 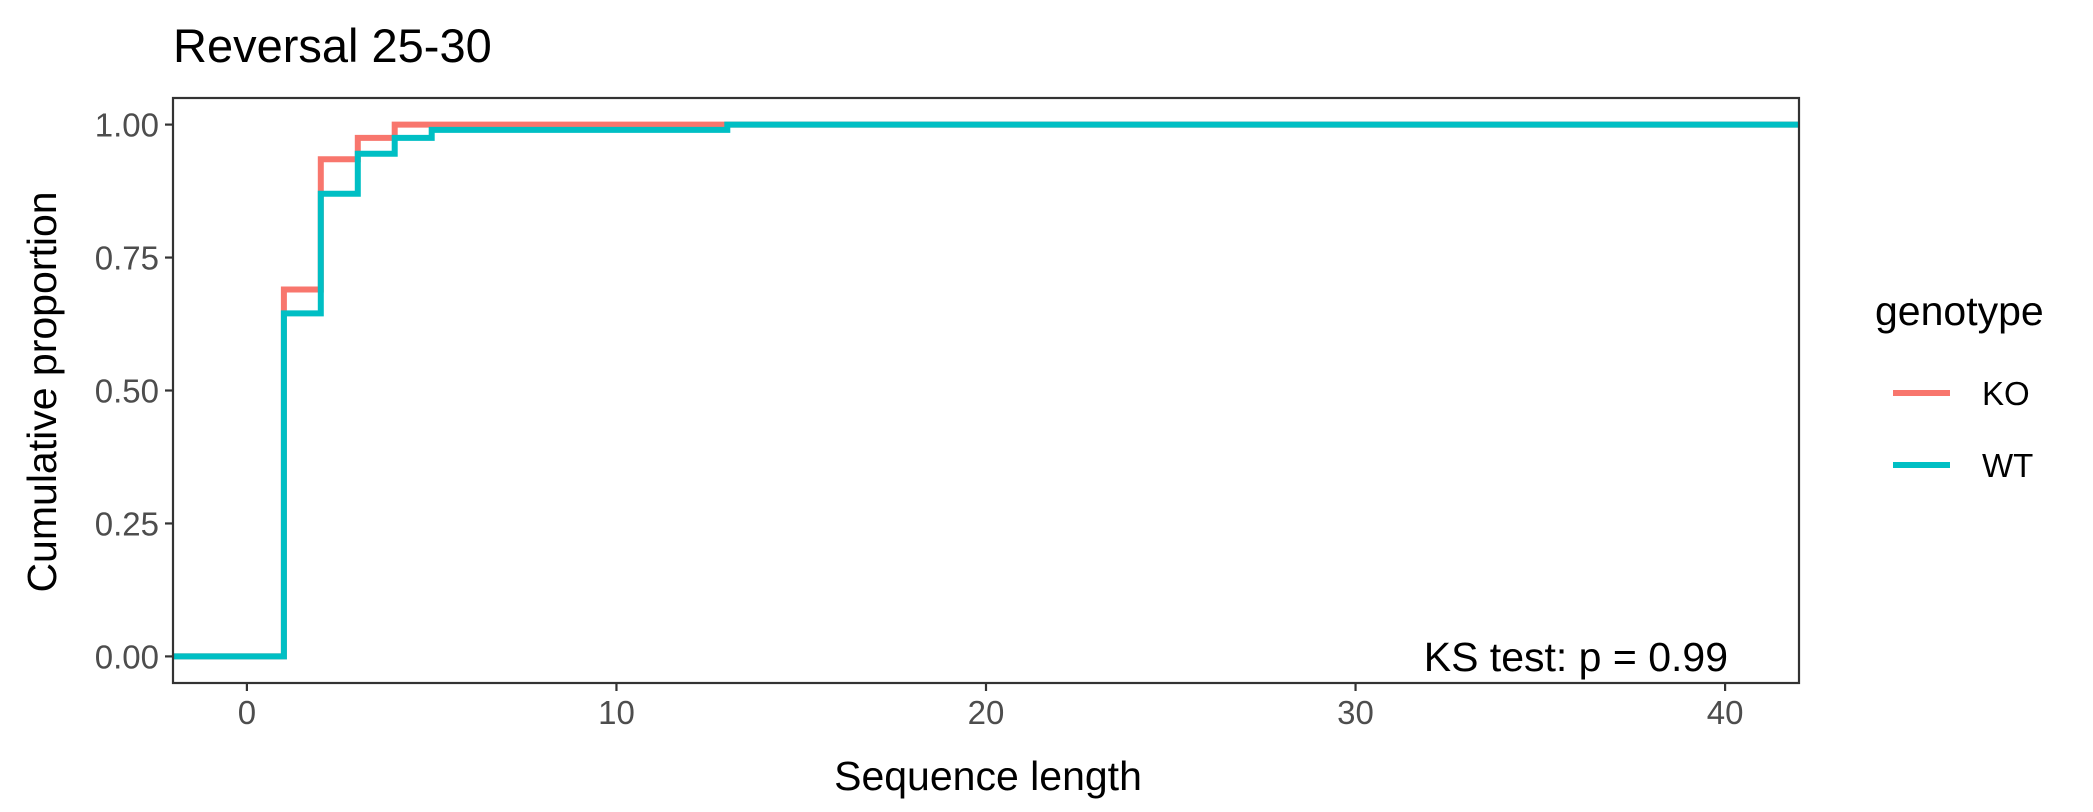 What do you see at coordinates (1959, 311) in the screenshot?
I see `legend-title: genotype` at bounding box center [1959, 311].